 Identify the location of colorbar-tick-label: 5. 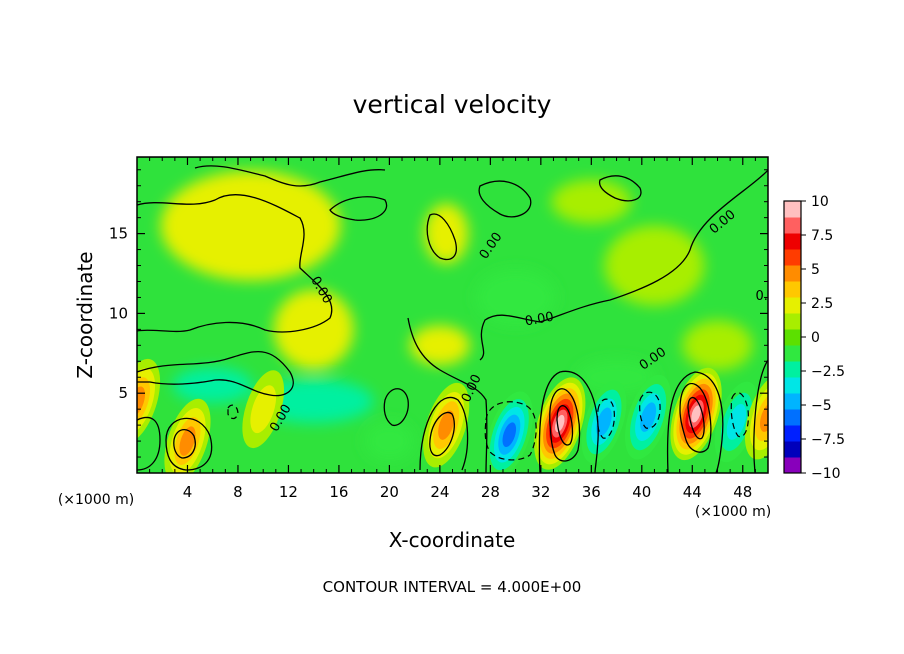
(815, 270).